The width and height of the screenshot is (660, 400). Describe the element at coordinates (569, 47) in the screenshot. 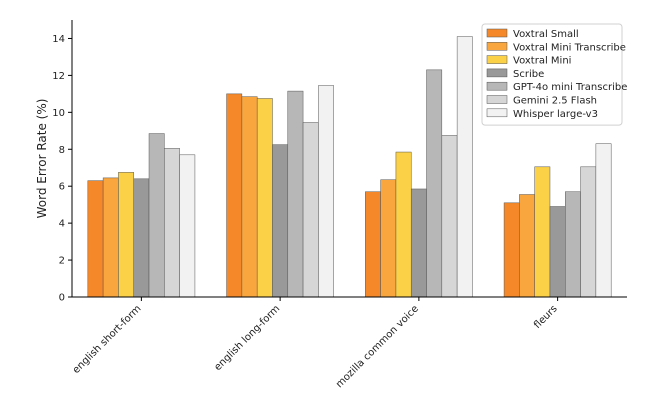

I see `legend-label-voxtral-mini-transcribe: Voxtral Mini Transcribe` at that location.